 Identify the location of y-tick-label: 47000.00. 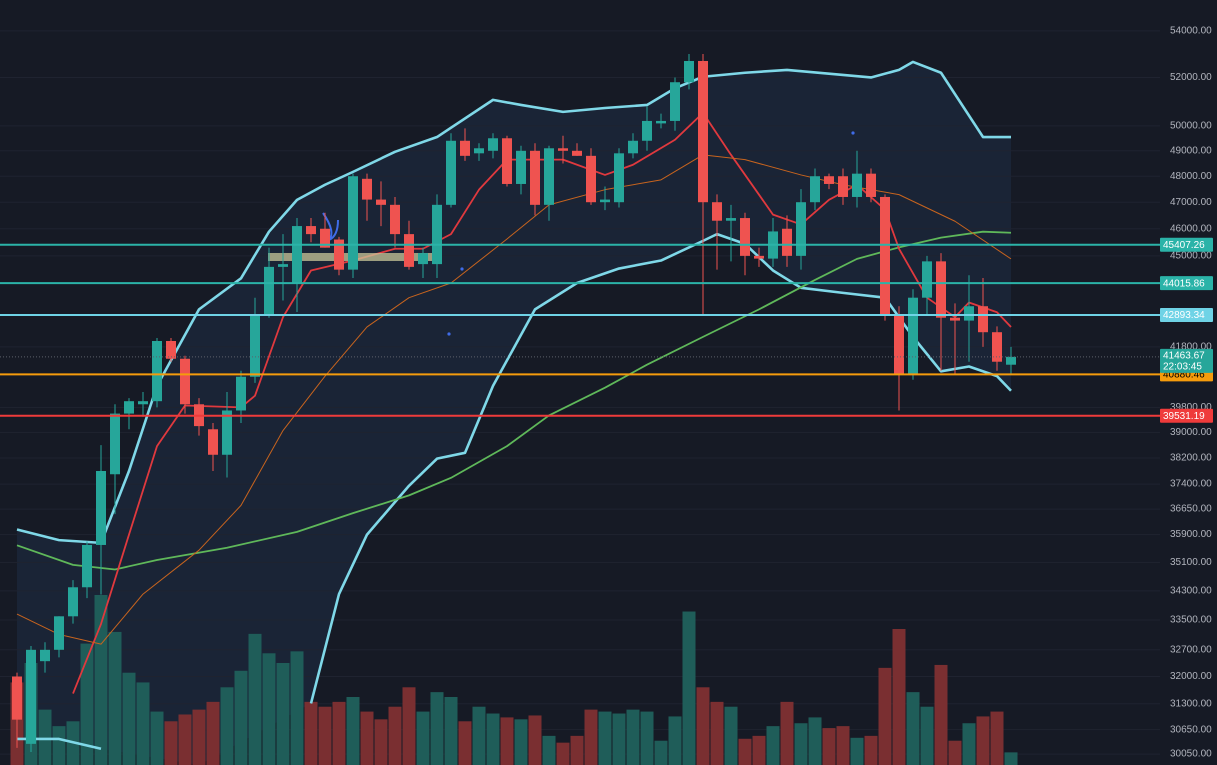
(1191, 202).